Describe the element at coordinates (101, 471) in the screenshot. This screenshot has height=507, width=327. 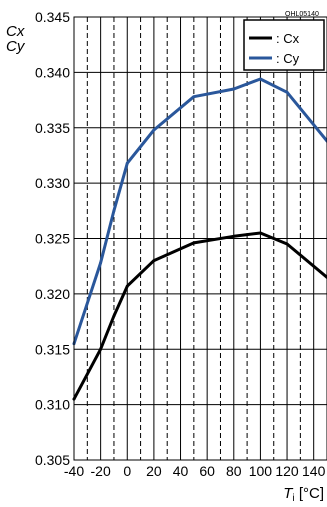
I see `x-tick-label: -20` at that location.